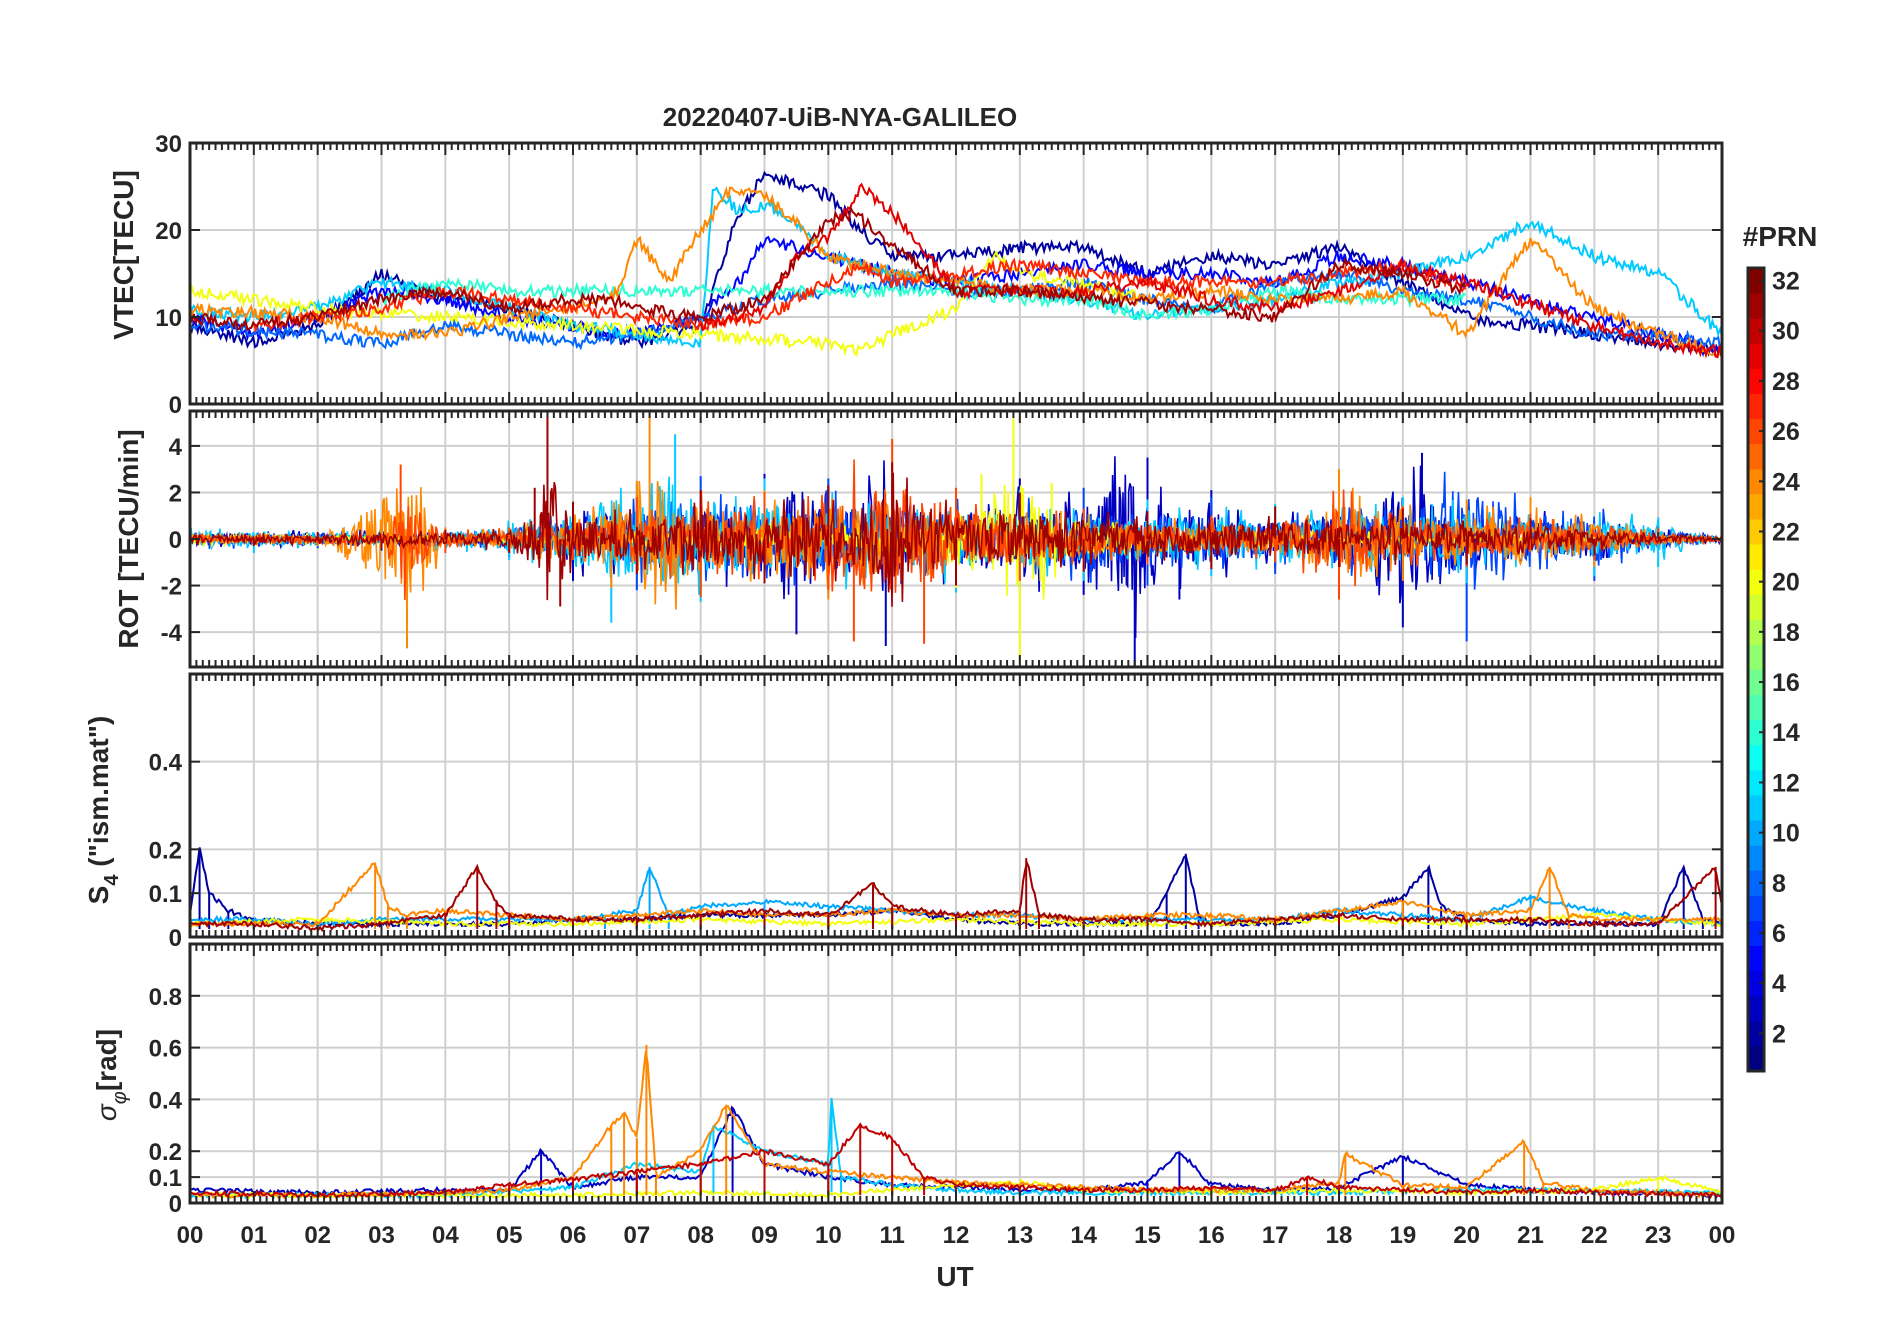 The image size is (1902, 1330). Describe the element at coordinates (1786, 733) in the screenshot. I see `colorbar-tick-label: 14` at that location.